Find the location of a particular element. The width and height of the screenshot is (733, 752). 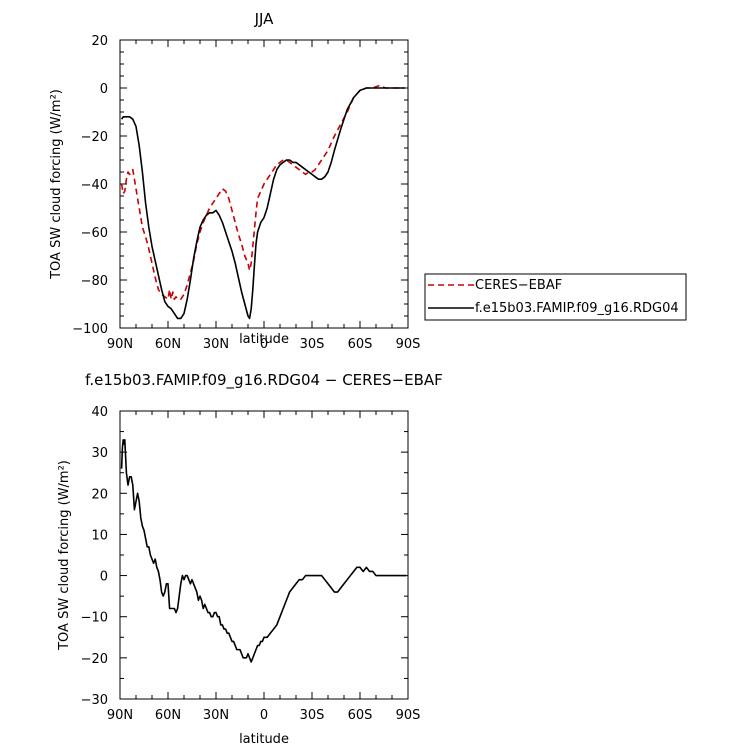

top-series-lines is located at coordinates (262, 202).